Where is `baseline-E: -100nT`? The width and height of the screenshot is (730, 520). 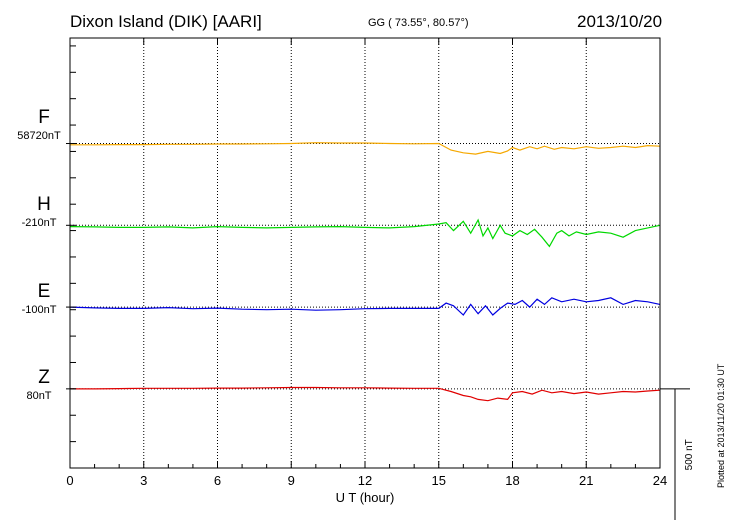
baseline-E: -100nT is located at coordinates (39, 310).